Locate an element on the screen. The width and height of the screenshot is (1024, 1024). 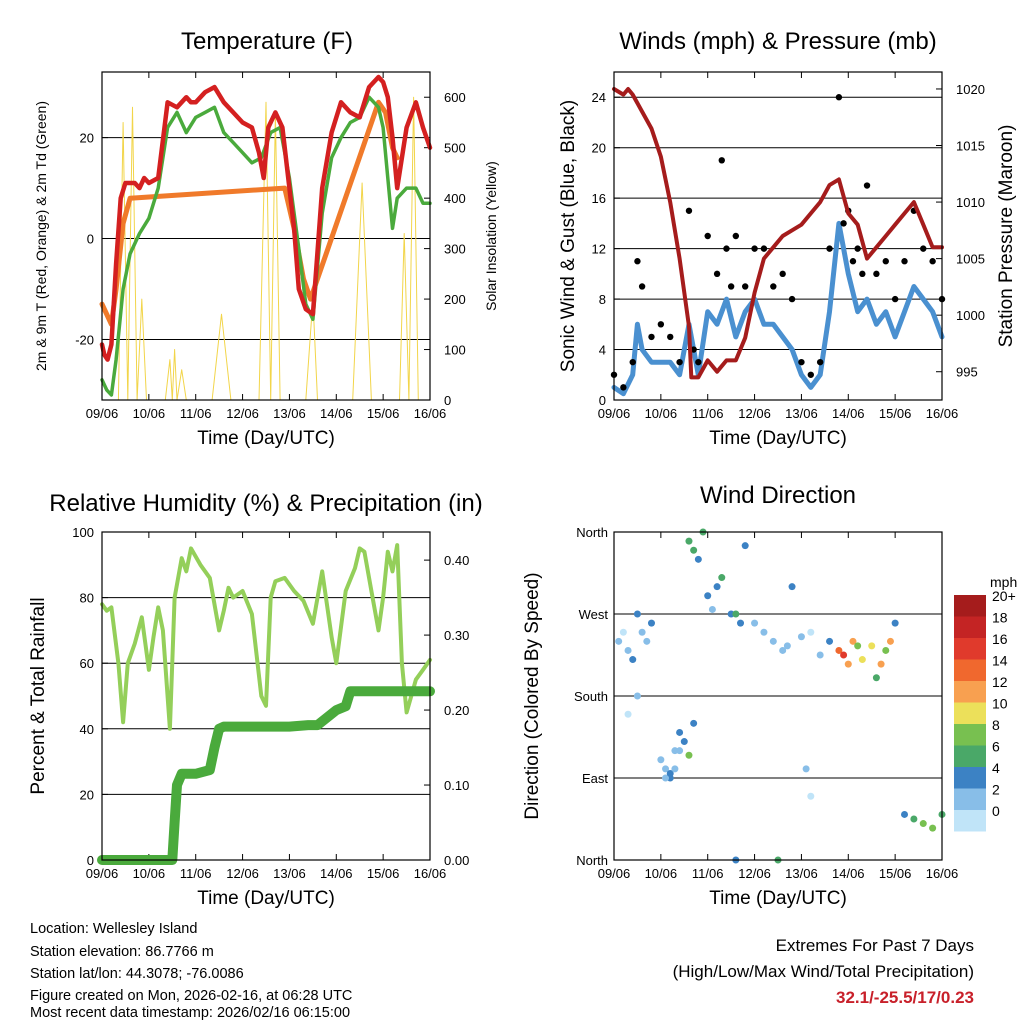
y-tick-label: 80 is located at coordinates (87, 598).